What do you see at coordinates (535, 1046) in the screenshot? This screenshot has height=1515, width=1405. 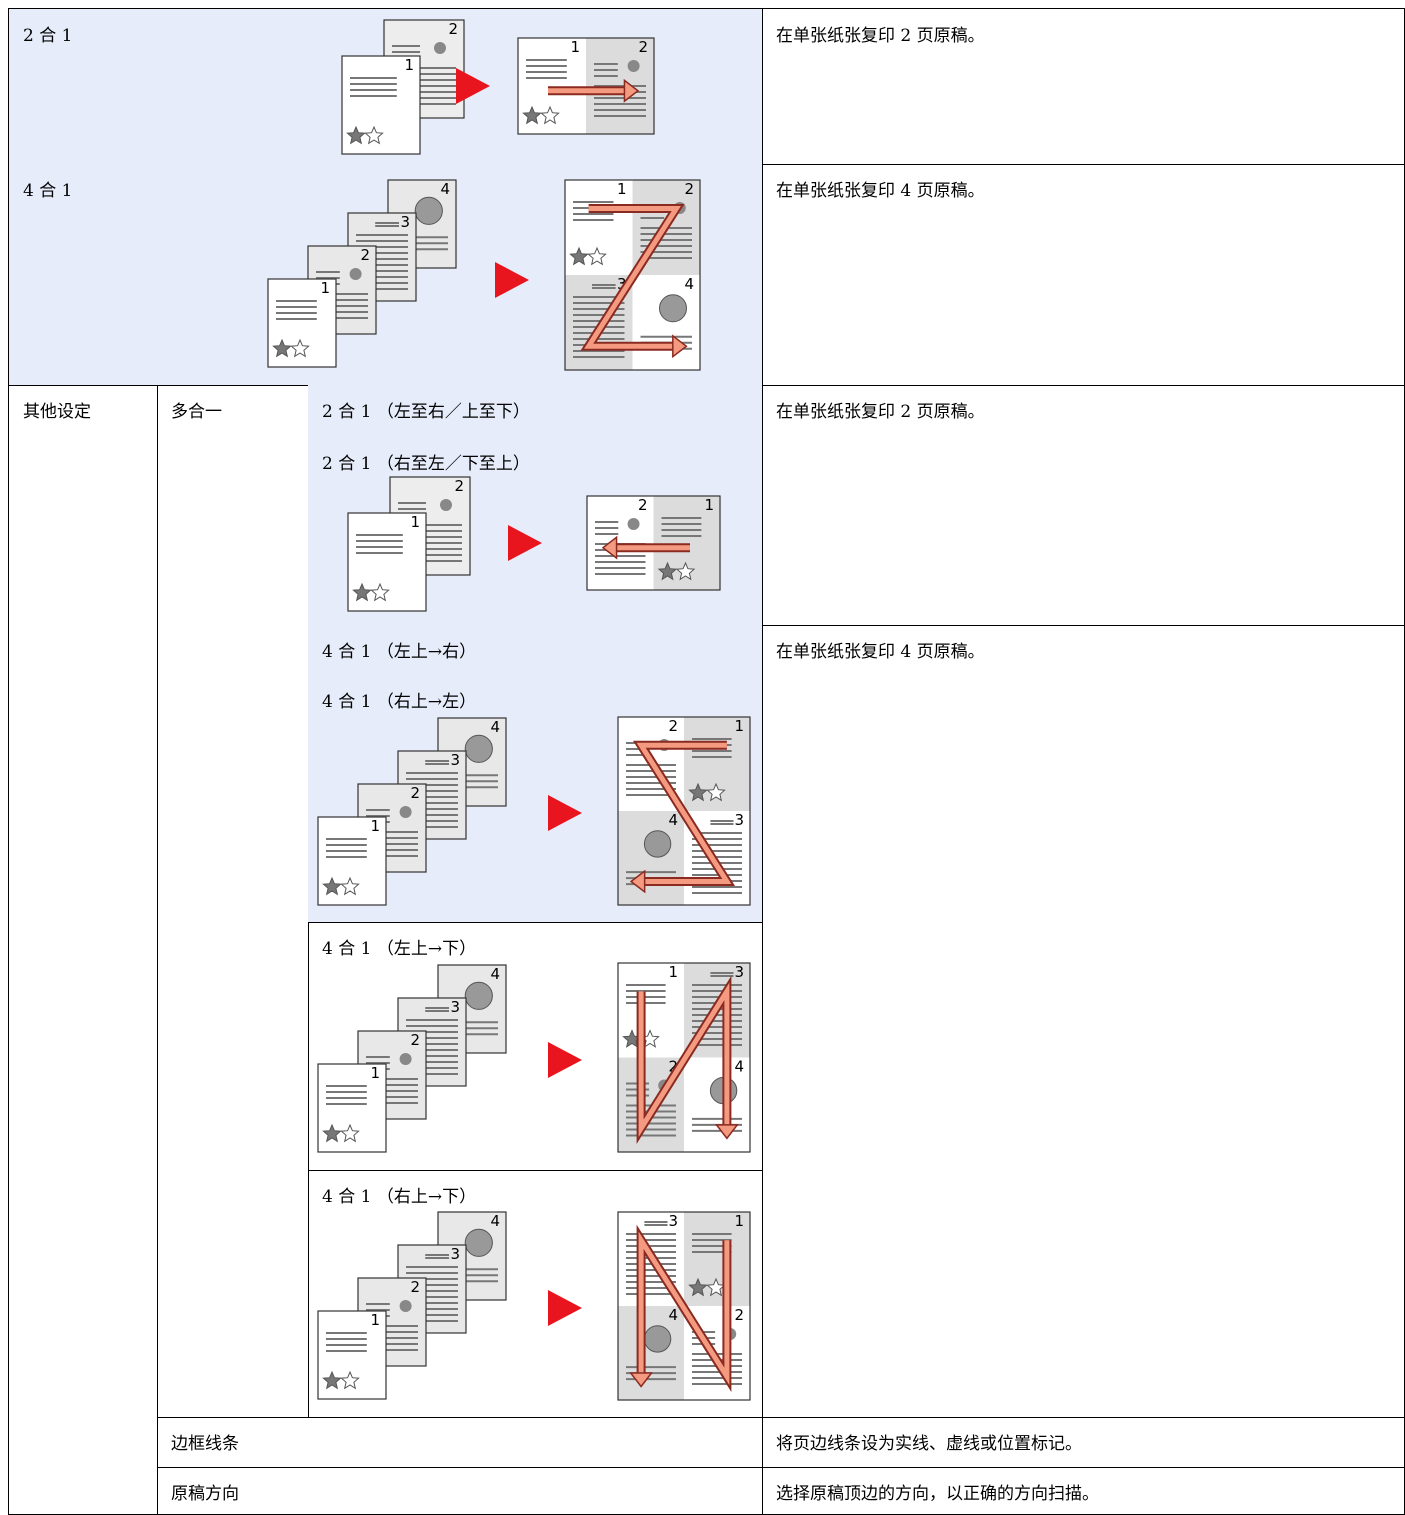 I see `option: 4 合 1 （左上→下）` at bounding box center [535, 1046].